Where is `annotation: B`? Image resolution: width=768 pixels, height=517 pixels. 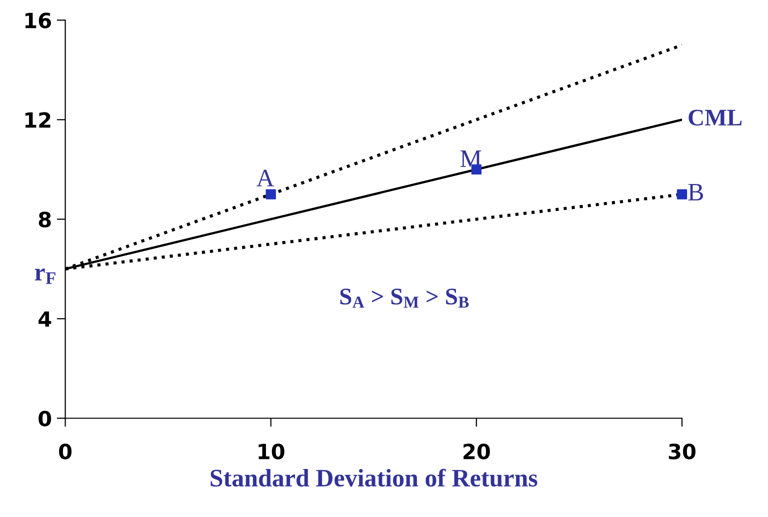
annotation: B is located at coordinates (695, 192).